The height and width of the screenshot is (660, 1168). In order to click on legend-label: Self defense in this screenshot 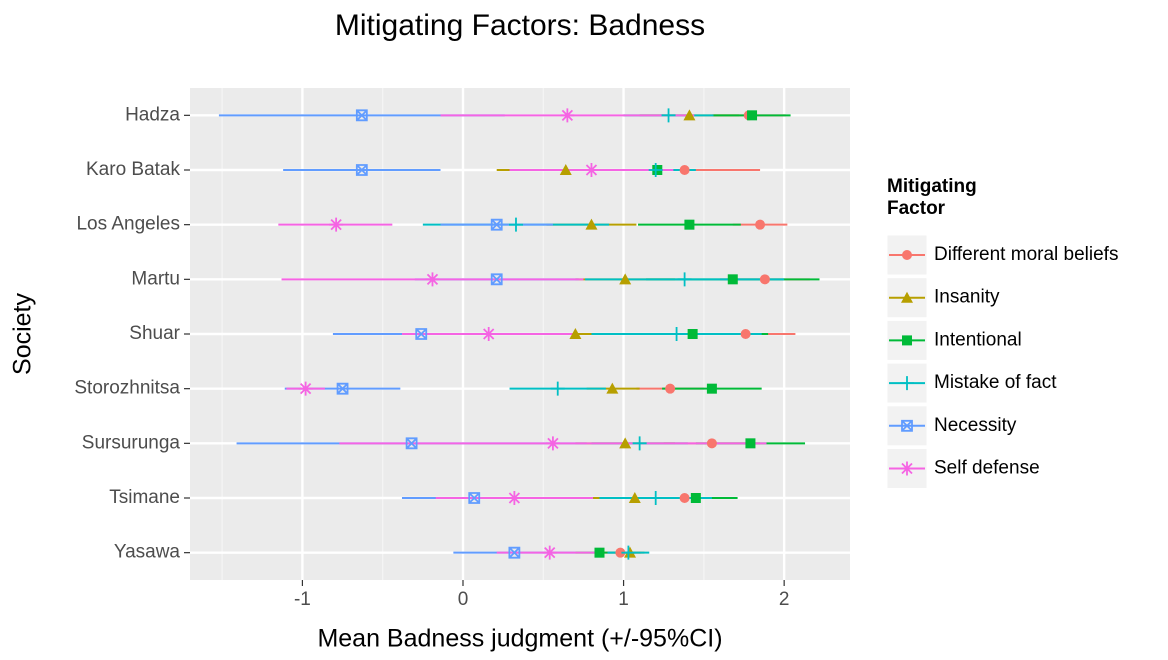, I will do `click(987, 468)`.